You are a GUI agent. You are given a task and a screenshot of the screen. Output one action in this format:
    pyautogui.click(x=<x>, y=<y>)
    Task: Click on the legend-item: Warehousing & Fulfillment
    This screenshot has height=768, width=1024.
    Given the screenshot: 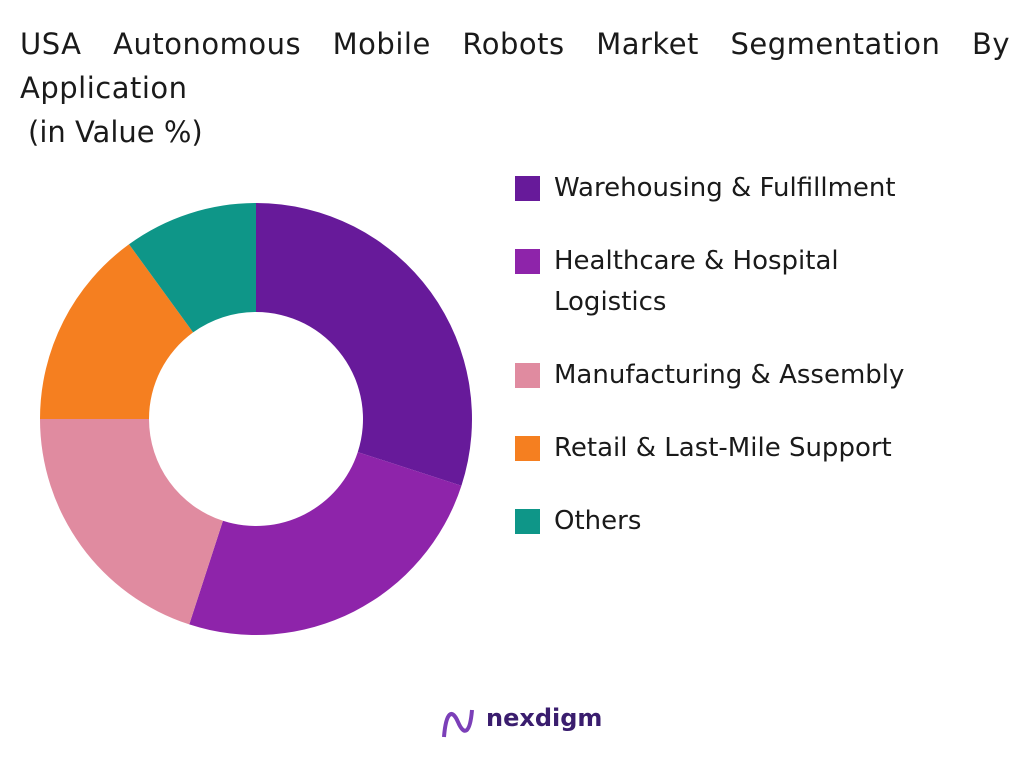 What is the action you would take?
    pyautogui.click(x=755, y=188)
    